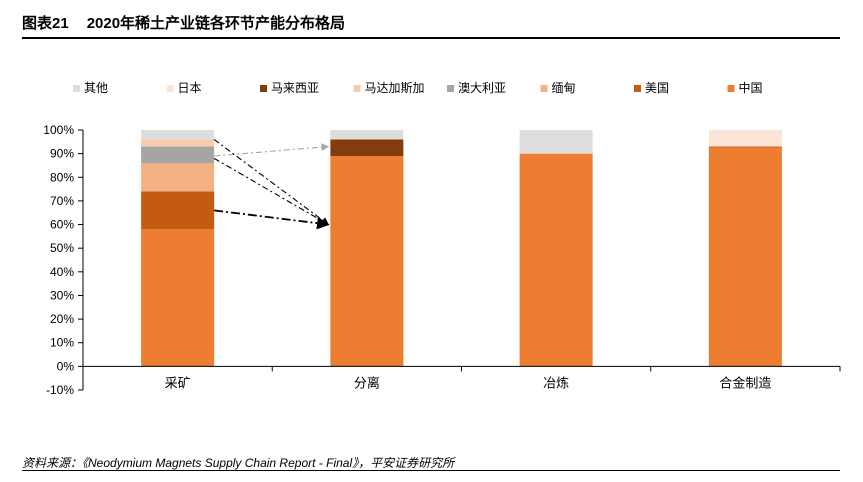  What do you see at coordinates (58, 130) in the screenshot?
I see `y-tick-label: 100%` at bounding box center [58, 130].